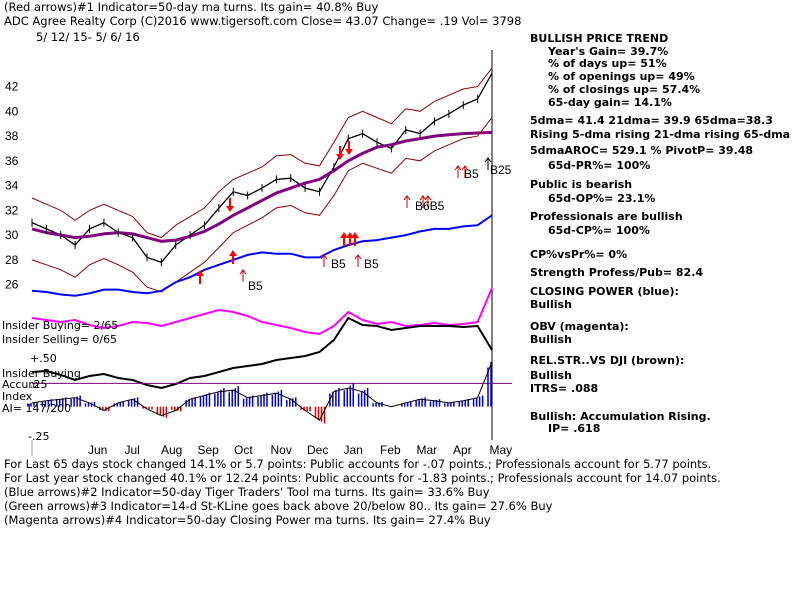 This screenshot has height=600, width=800. Describe the element at coordinates (209, 450) in the screenshot. I see `month-label: Sep` at that location.